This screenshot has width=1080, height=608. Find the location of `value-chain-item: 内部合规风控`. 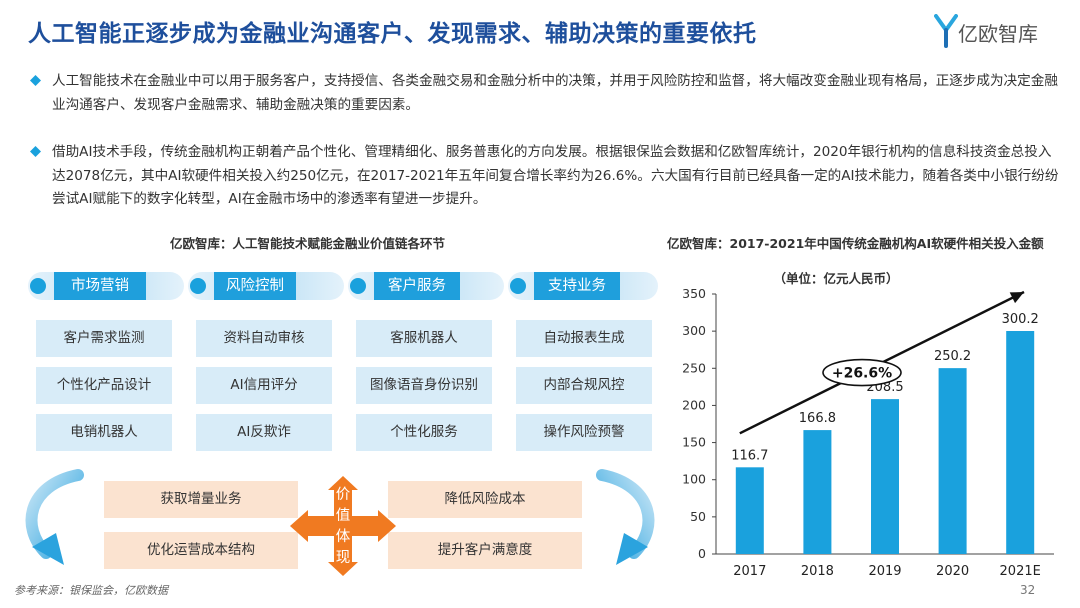

value-chain-item: 内部合规风控 is located at coordinates (584, 385).